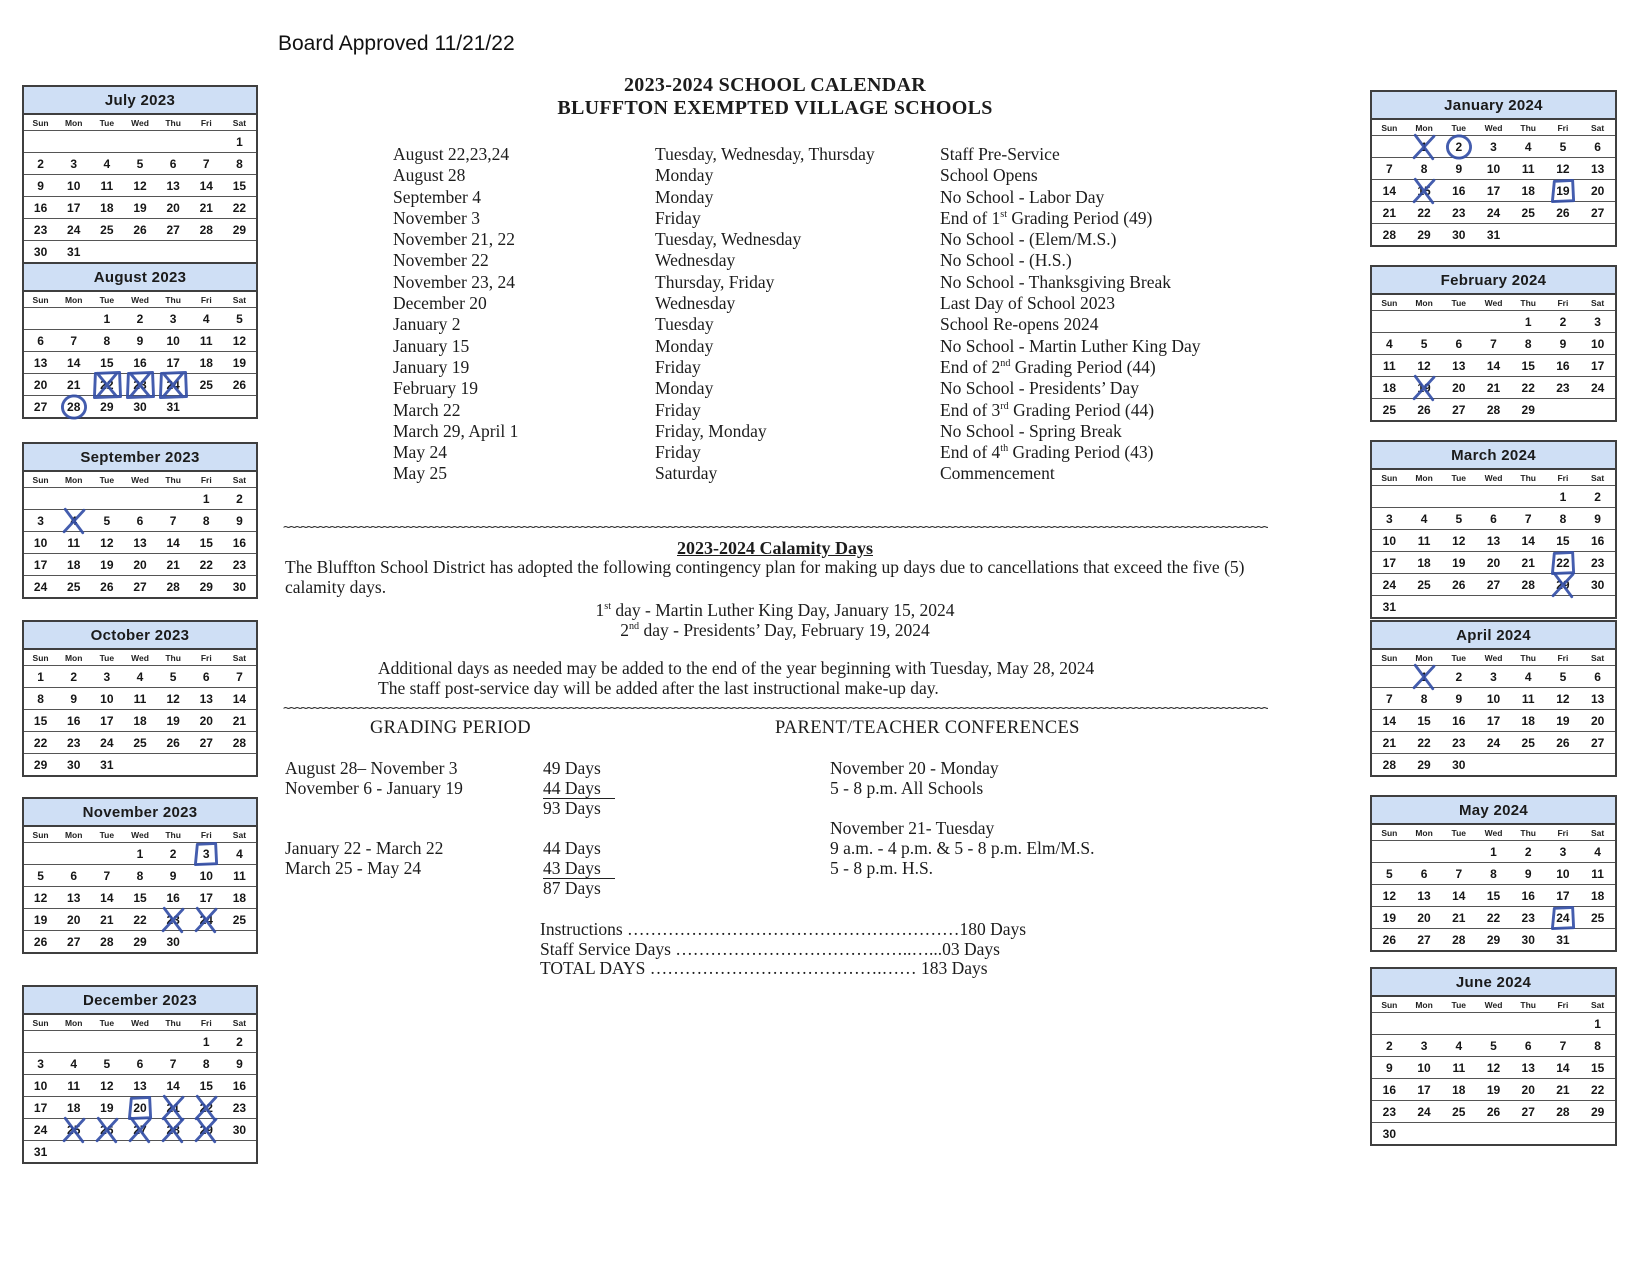  What do you see at coordinates (239, 542) in the screenshot?
I see `calendar-day-cell: 16` at bounding box center [239, 542].